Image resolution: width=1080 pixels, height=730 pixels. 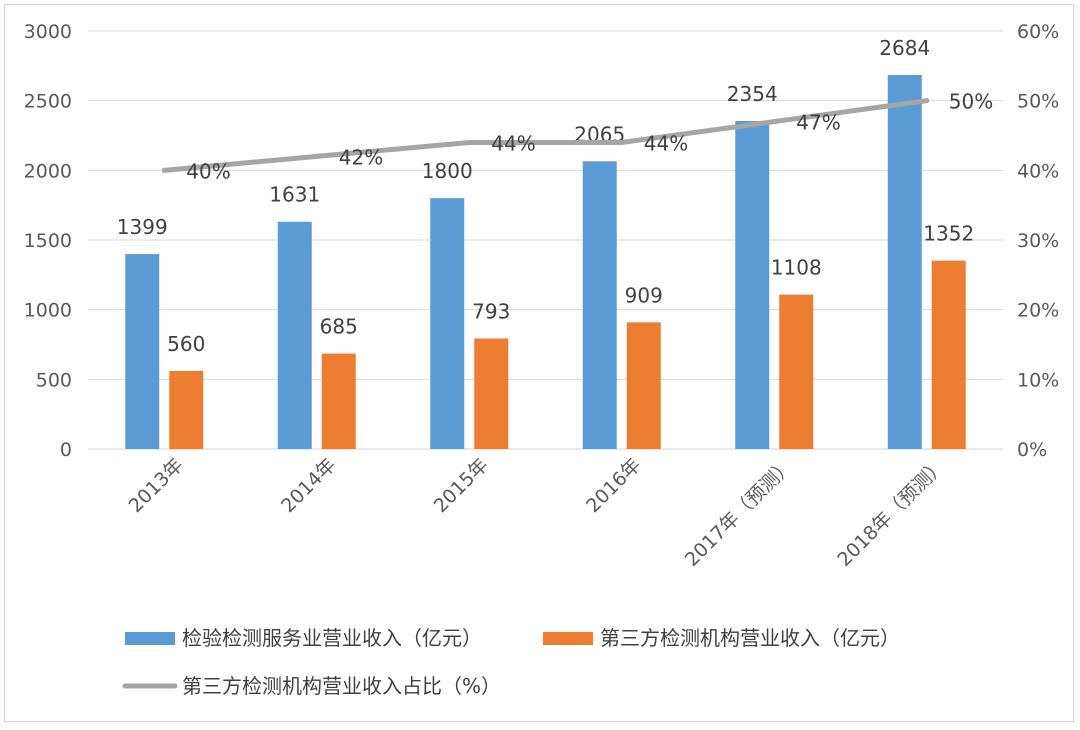 I want to click on y-right-tick-label: 30%, so click(x=1038, y=241).